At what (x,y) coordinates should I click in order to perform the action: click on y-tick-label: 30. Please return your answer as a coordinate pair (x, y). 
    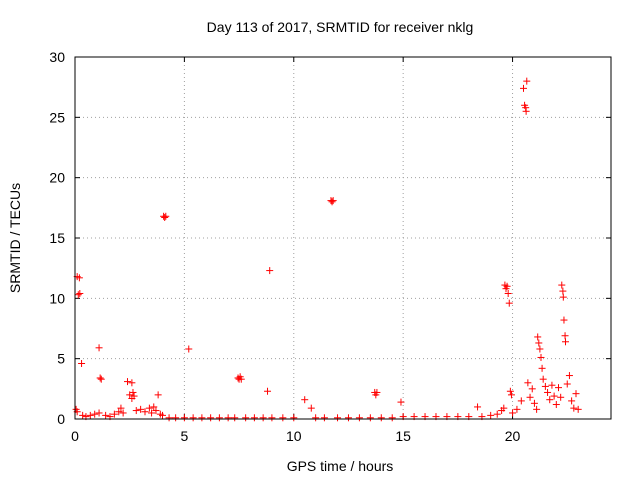
    Looking at the image, I should click on (57, 57).